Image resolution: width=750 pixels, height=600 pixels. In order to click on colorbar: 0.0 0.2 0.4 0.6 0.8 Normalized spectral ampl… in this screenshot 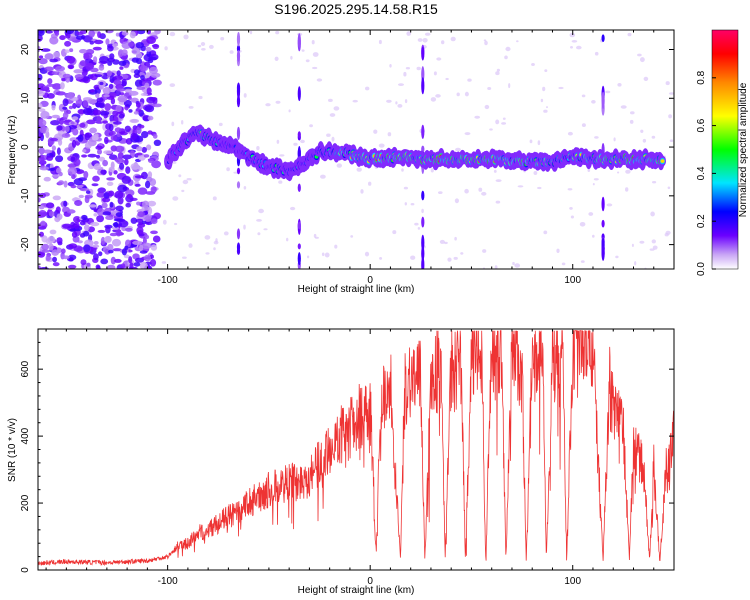, I will do `click(722, 152)`.